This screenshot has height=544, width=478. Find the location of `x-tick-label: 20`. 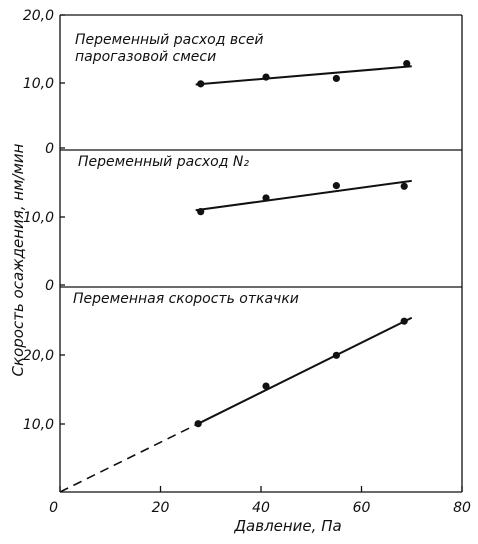

x-tick-label: 20 is located at coordinates (161, 508).